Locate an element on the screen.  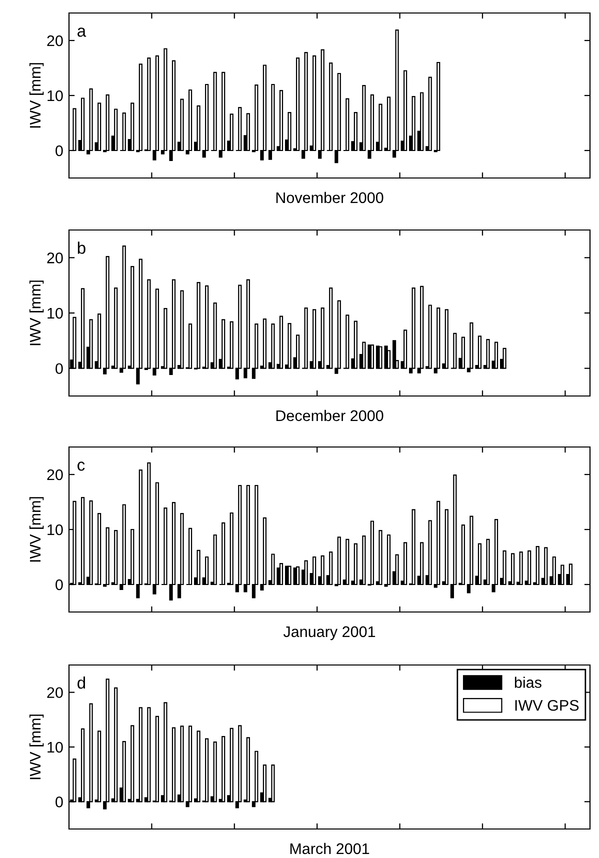
annotation: b is located at coordinates (82, 248).